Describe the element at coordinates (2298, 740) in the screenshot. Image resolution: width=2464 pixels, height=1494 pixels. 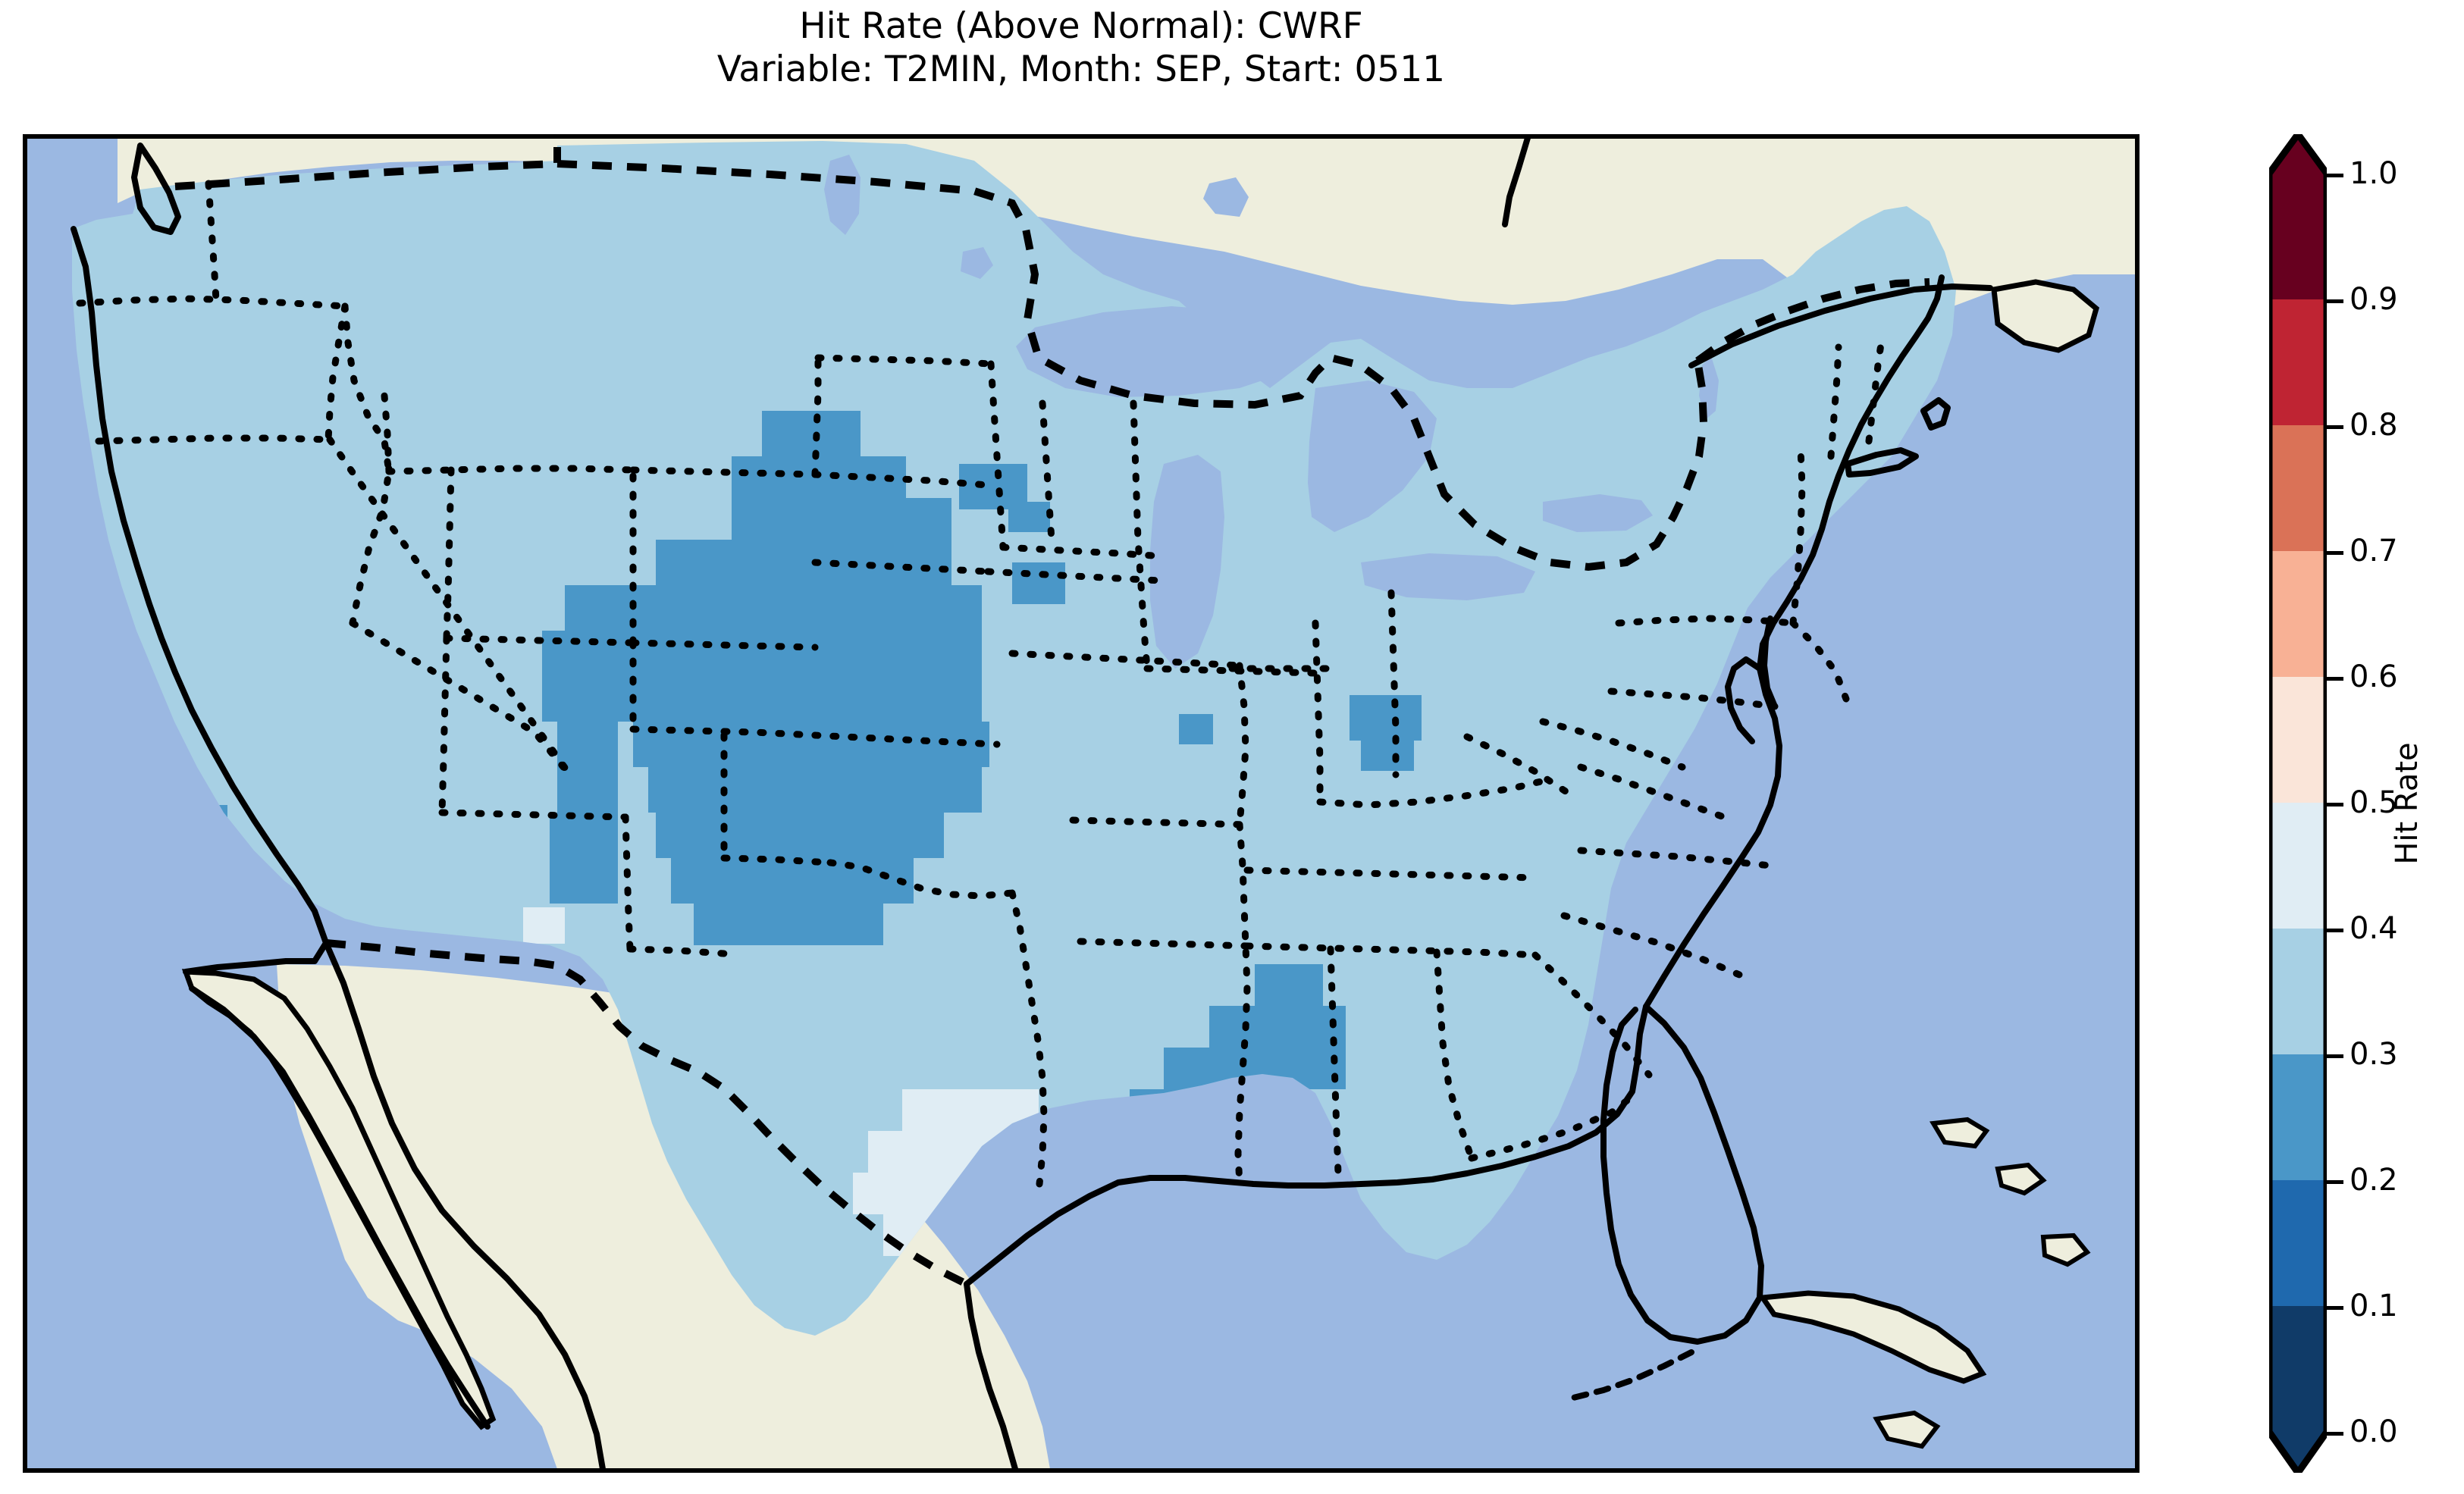
I see `band-0.5-0.6` at that location.